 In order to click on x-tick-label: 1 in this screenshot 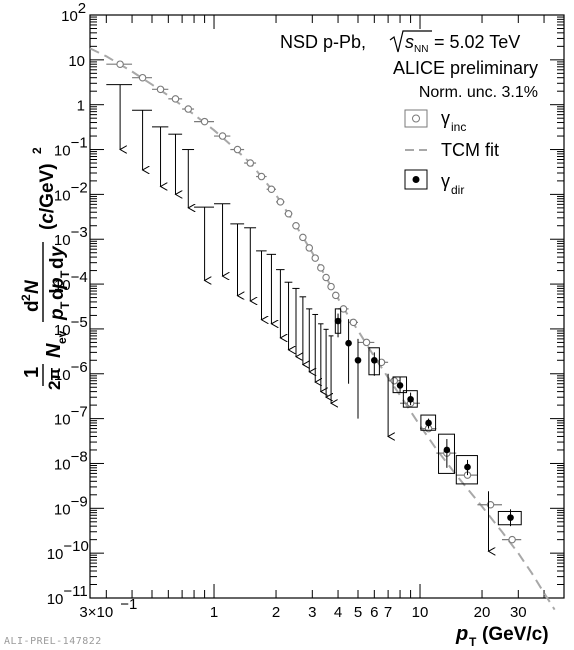, I will do `click(214, 612)`.